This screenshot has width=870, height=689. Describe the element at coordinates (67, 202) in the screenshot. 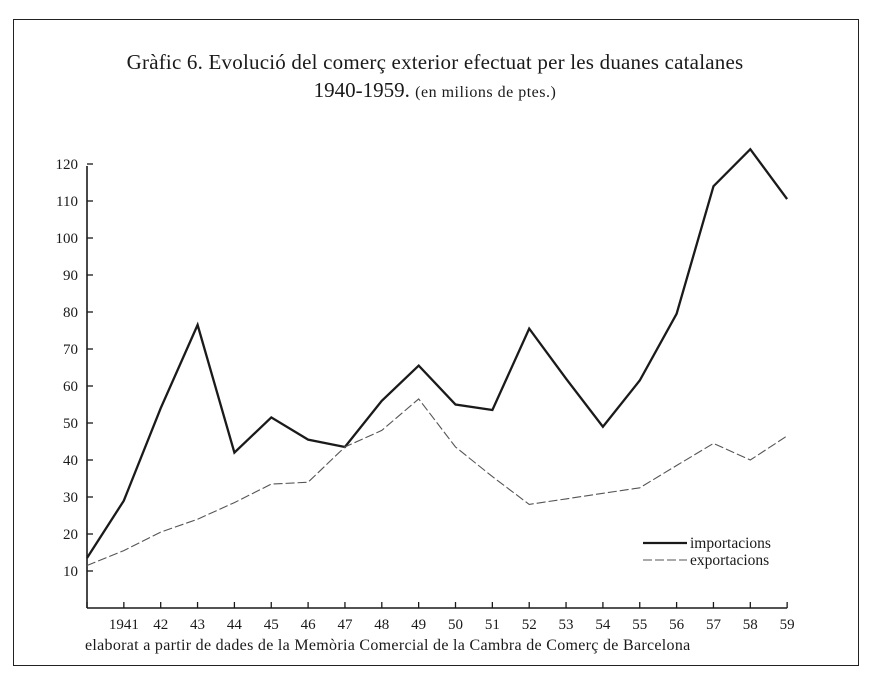

I see `y-tick-label: 110` at that location.